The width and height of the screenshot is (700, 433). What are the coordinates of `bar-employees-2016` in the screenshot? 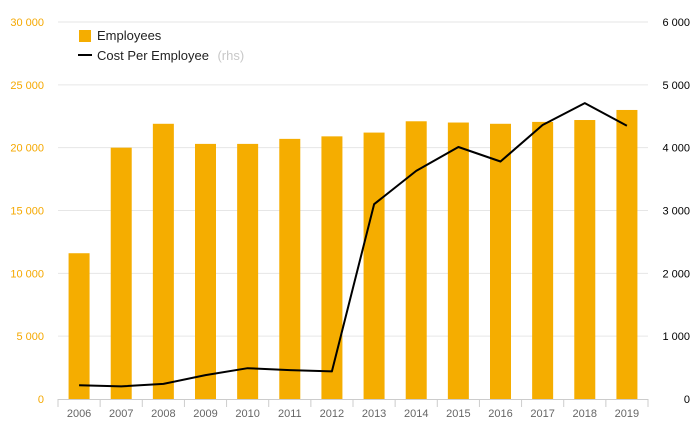 It's located at (500, 261).